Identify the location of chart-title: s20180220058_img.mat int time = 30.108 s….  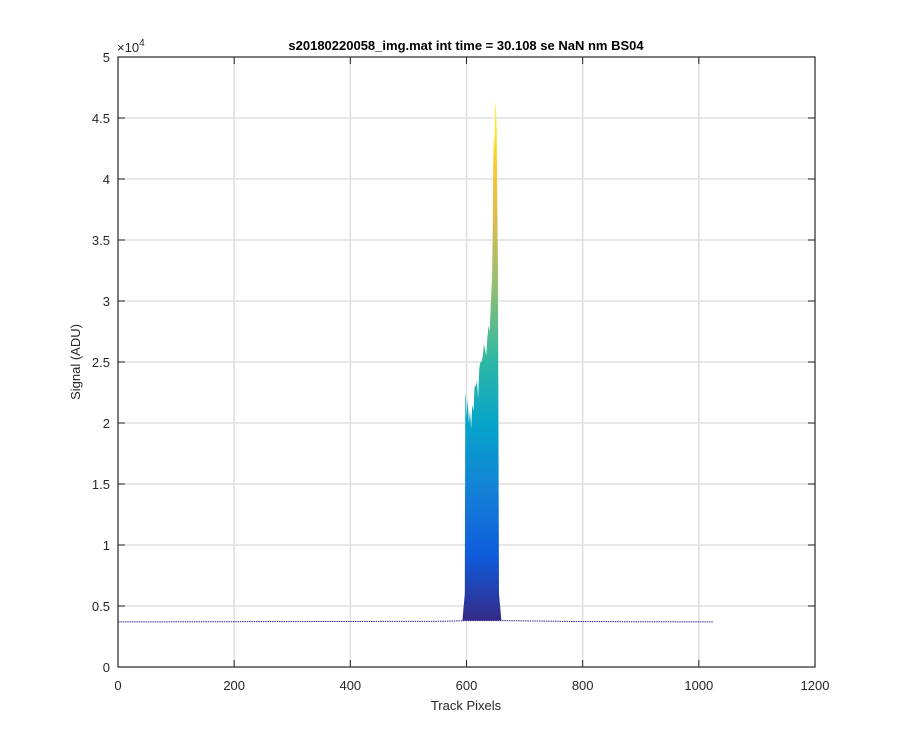
(466, 45).